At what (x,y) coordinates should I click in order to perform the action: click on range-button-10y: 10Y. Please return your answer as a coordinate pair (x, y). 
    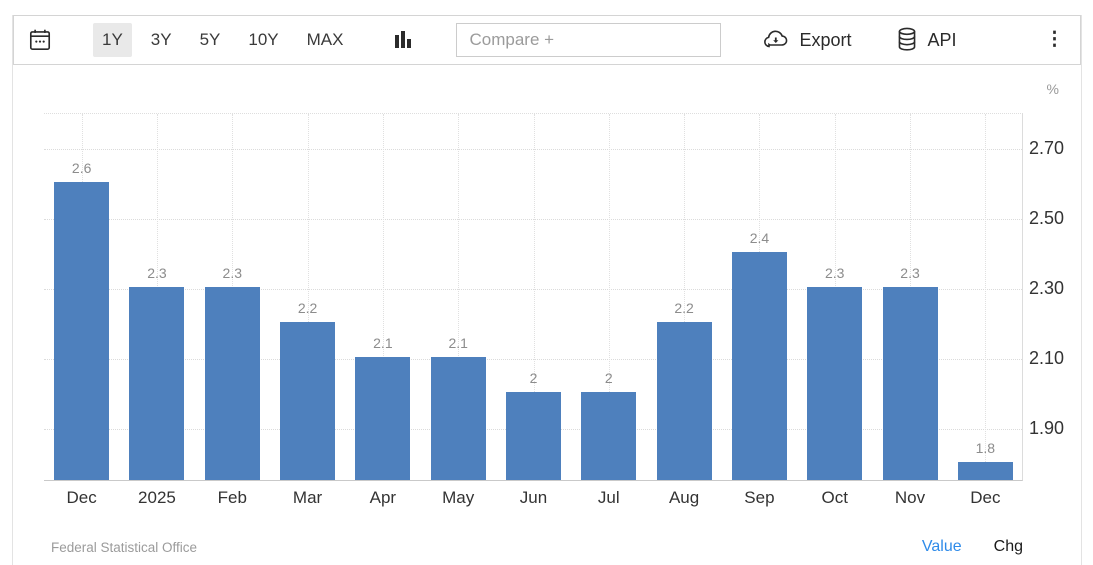
    Looking at the image, I should click on (263, 40).